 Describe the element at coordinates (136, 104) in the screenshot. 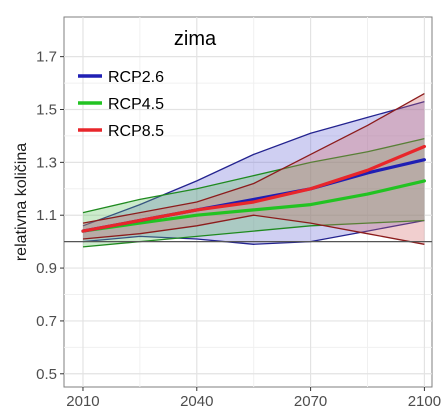

I see `legend-label-rcp4-5: RCP4.5` at that location.